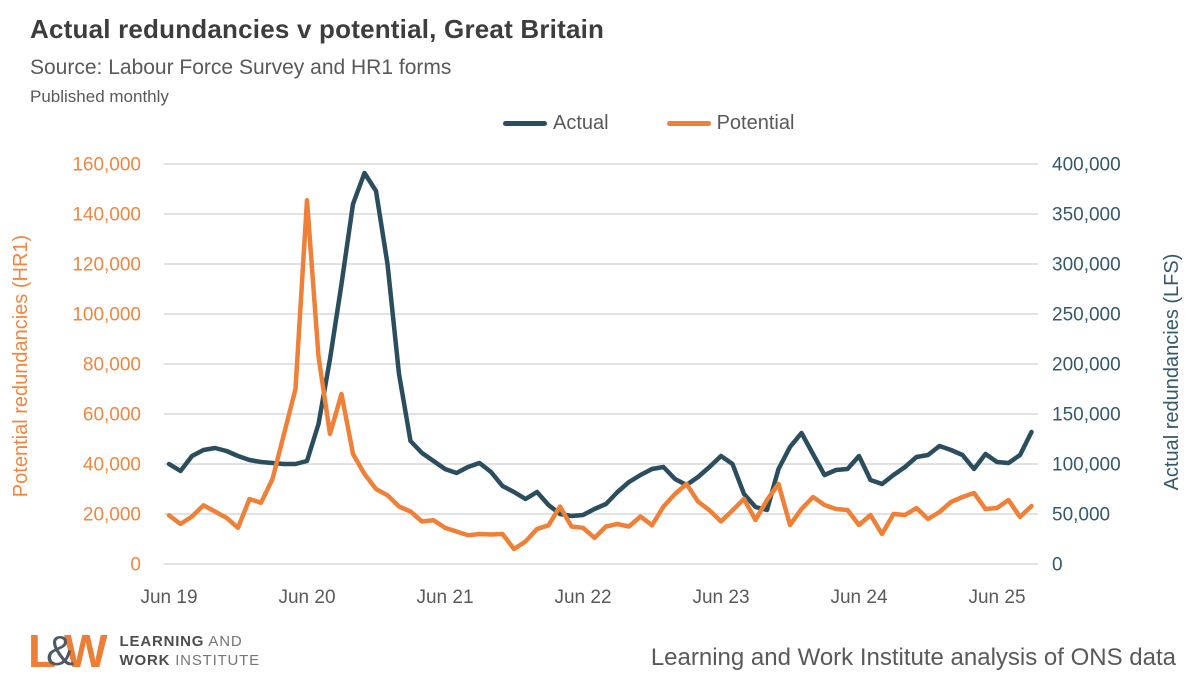 The height and width of the screenshot is (686, 1200). Describe the element at coordinates (306, 597) in the screenshot. I see `x-axis-tick: Jun 20` at that location.